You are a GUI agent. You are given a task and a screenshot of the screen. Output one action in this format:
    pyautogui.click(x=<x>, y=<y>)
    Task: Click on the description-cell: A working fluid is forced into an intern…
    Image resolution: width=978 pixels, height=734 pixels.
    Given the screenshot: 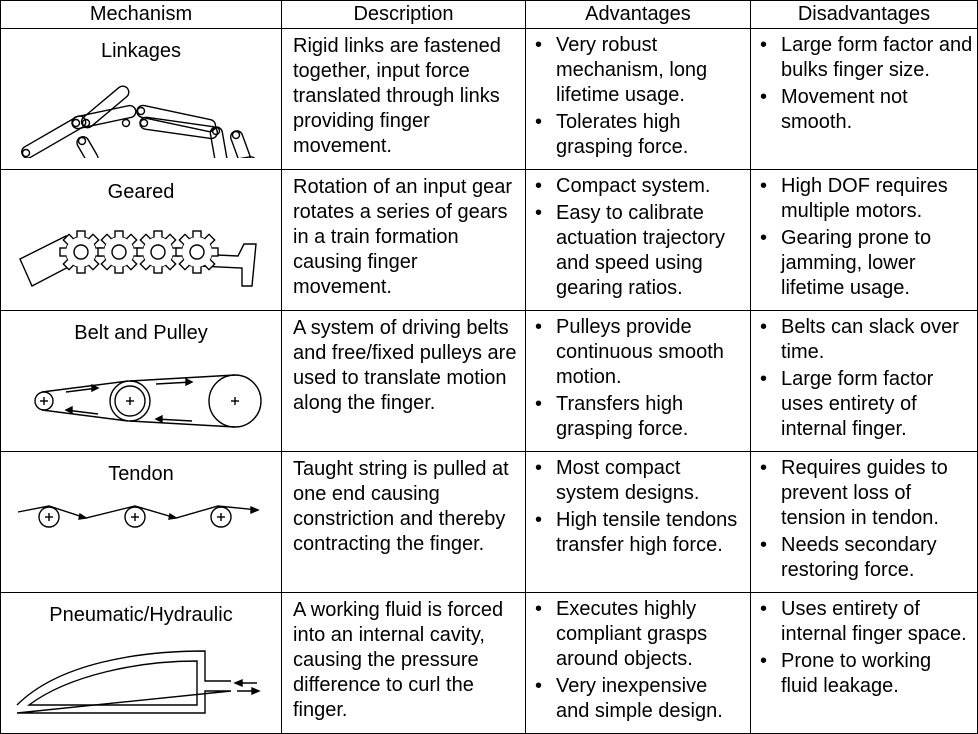 What is the action you would take?
    pyautogui.click(x=403, y=663)
    